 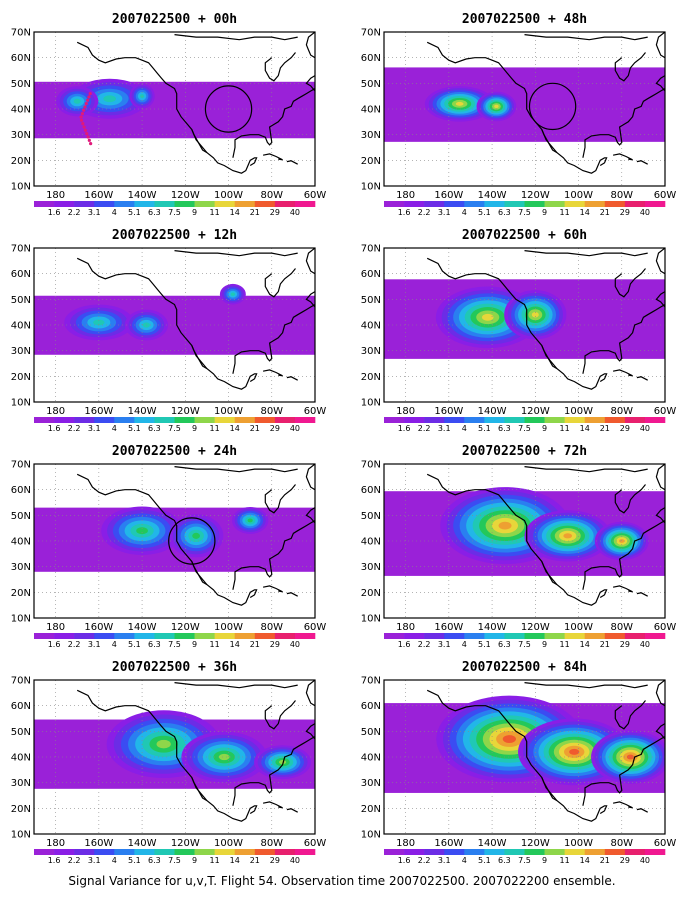 What do you see at coordinates (605, 860) in the screenshot?
I see `colorbar-label: 21` at bounding box center [605, 860].